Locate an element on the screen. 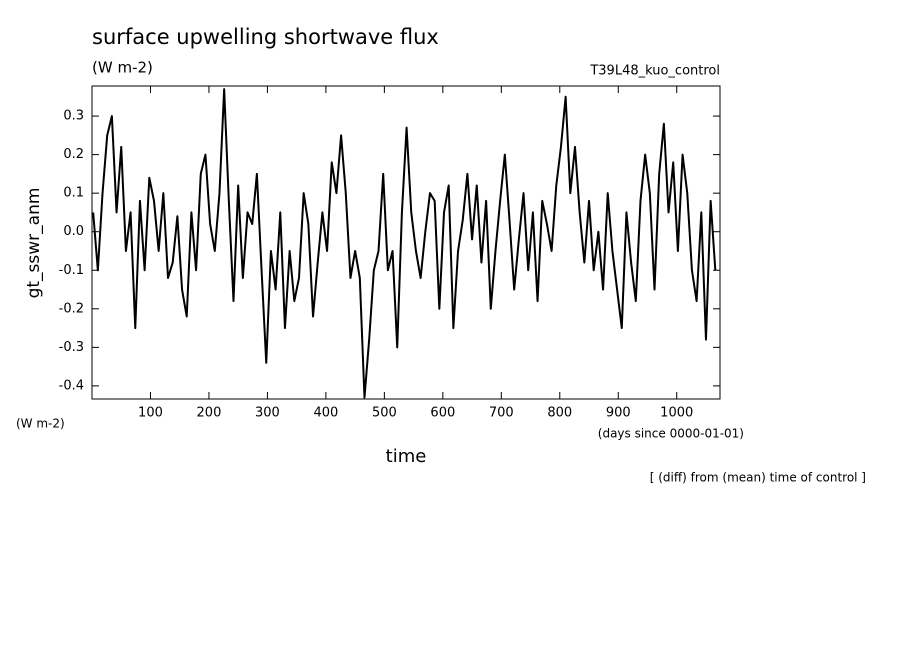 The image size is (904, 654). x-tick-label: 1000 is located at coordinates (676, 413).